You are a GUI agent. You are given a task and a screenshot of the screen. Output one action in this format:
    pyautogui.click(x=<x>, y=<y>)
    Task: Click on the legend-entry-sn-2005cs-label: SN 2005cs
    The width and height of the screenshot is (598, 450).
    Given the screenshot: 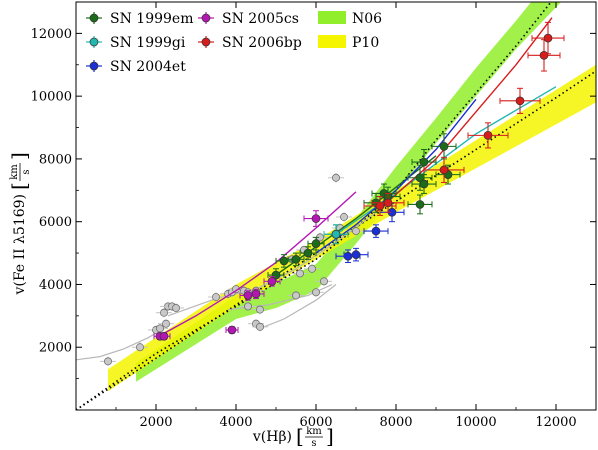 What is the action you would take?
    pyautogui.click(x=260, y=19)
    